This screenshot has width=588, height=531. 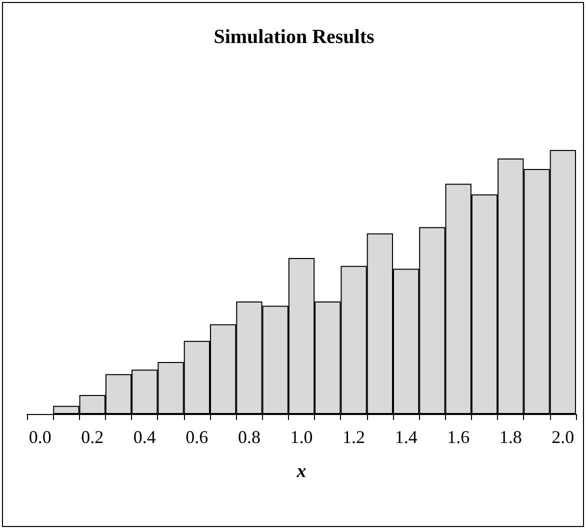 I want to click on x-tick-label: 0.2, so click(x=92, y=437).